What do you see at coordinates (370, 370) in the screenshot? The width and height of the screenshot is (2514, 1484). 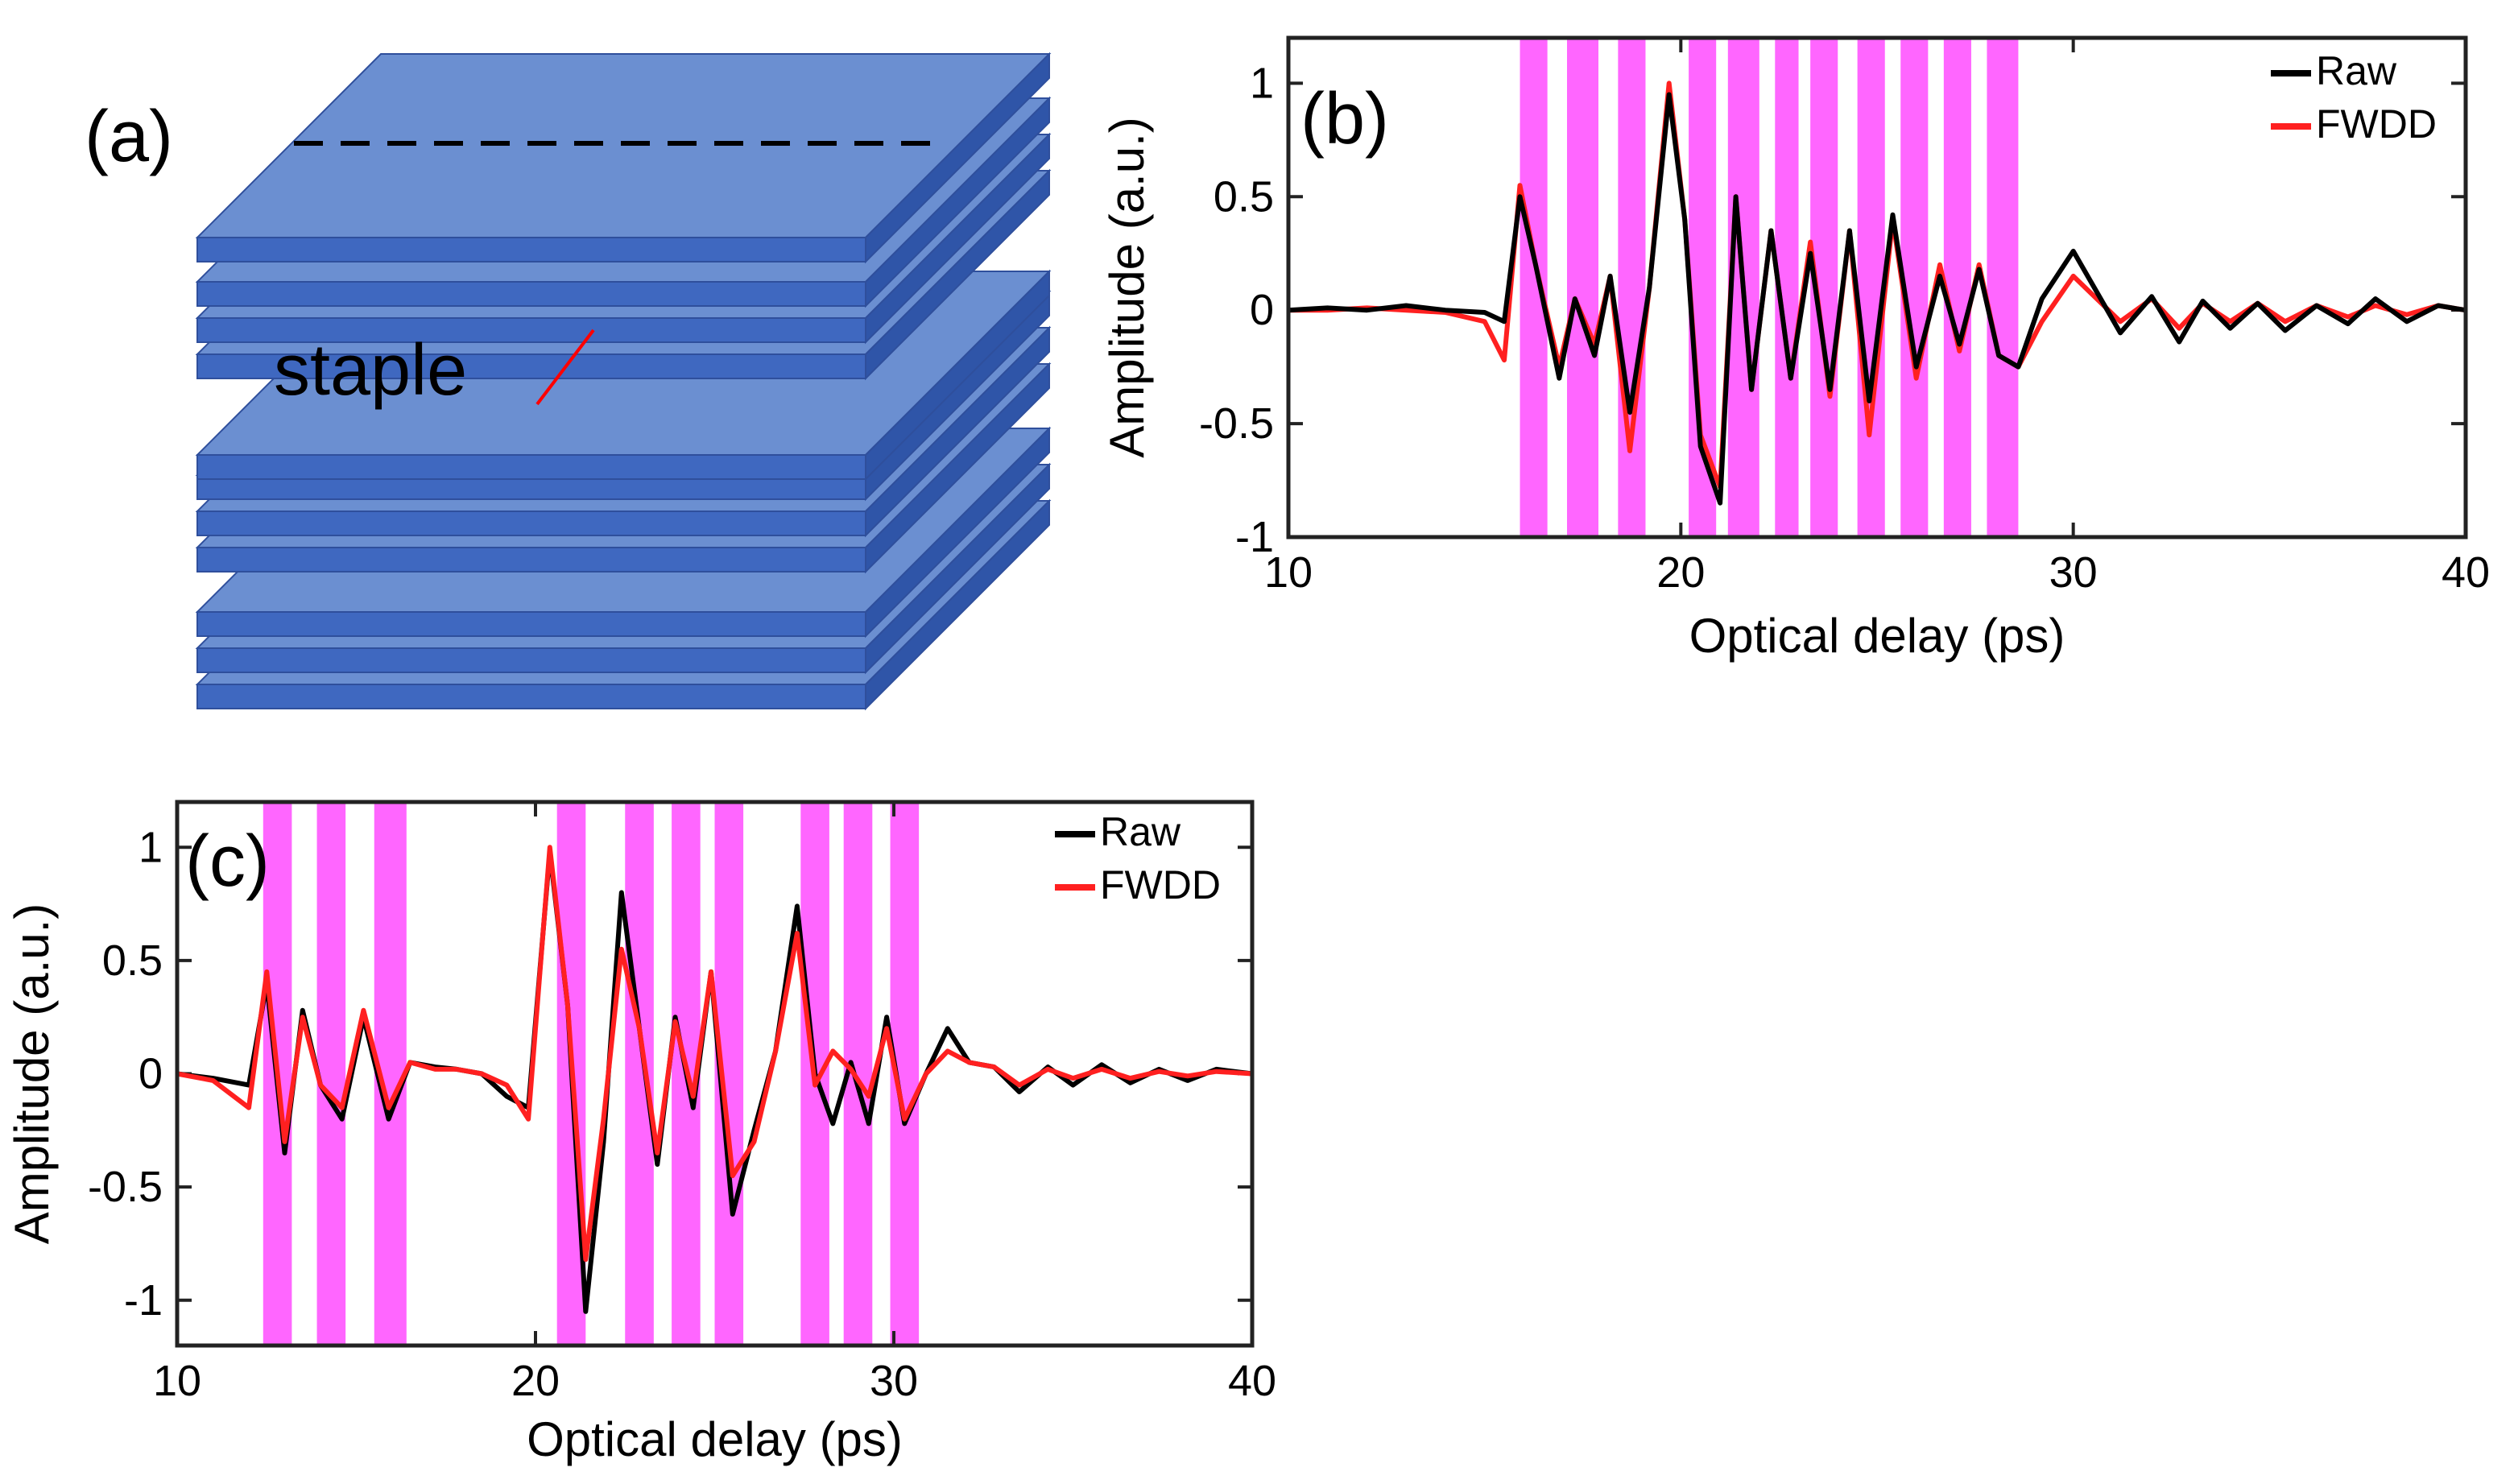 I see `staple-label: staple` at bounding box center [370, 370].